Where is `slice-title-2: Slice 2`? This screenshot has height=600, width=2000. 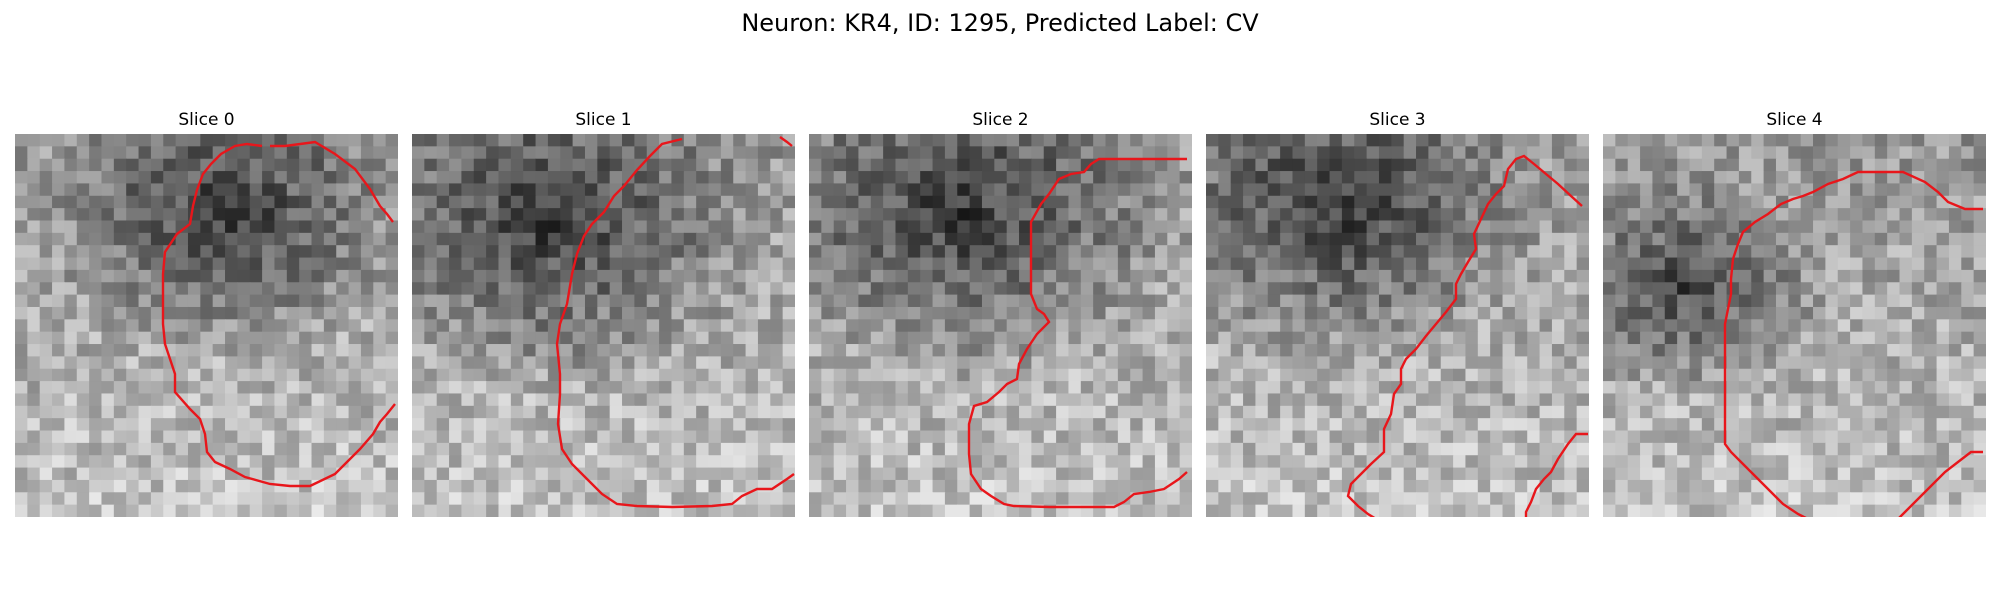 slice-title-2: Slice 2 is located at coordinates (1000, 120).